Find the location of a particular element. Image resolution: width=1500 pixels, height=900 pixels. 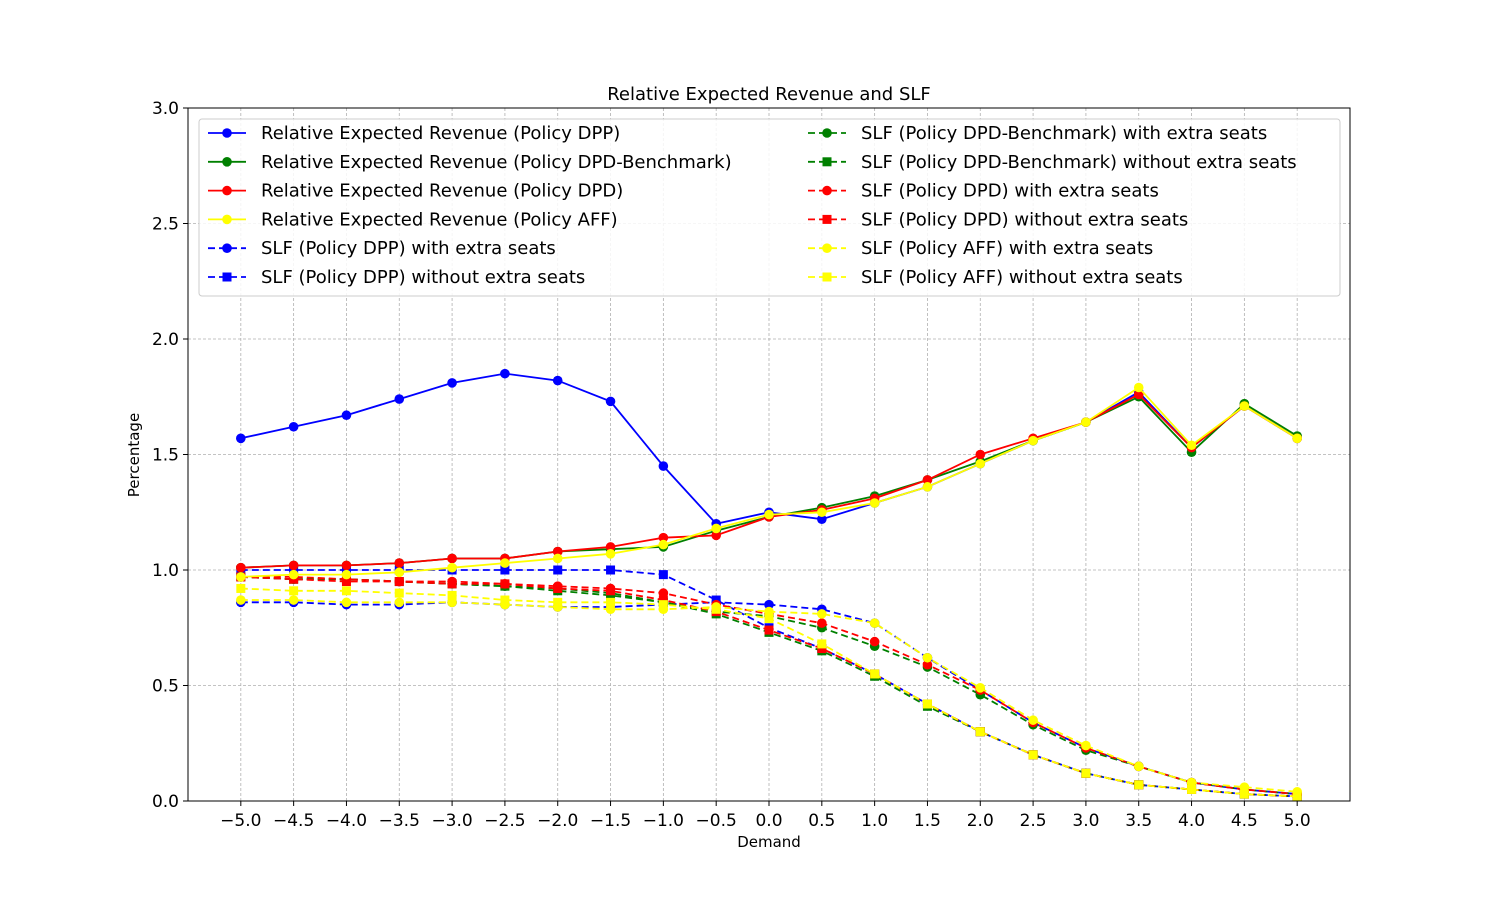

legend-label: Relative Expected Revenue (Policy AFF) is located at coordinates (439, 219).